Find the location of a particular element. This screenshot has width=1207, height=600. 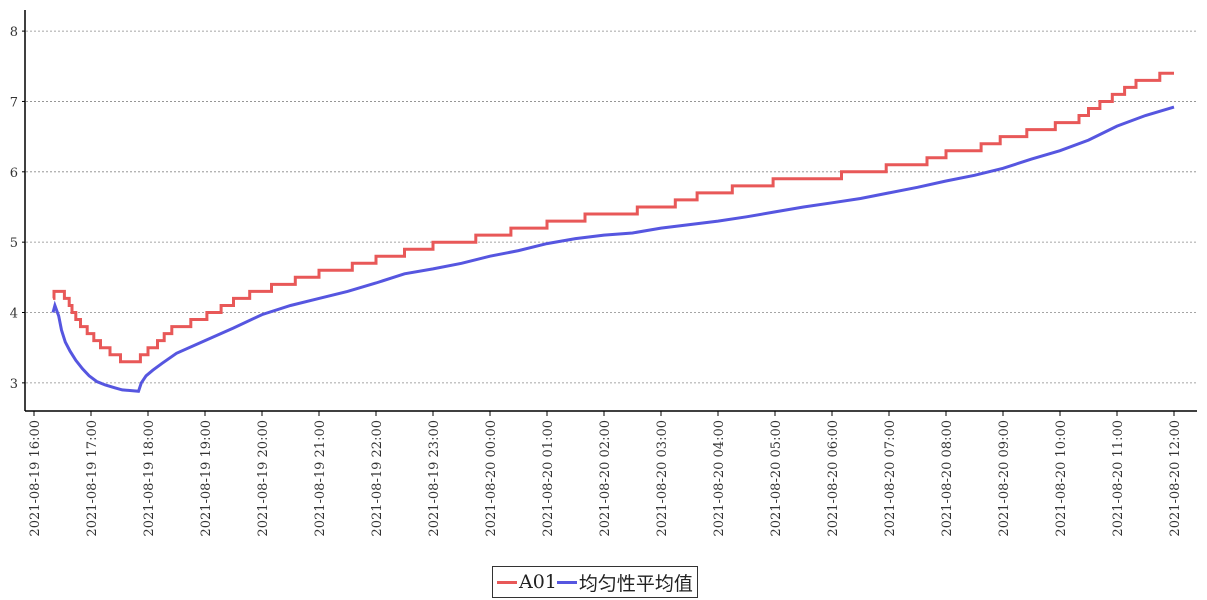

x-tick-label: 2021-08-20 10:00 is located at coordinates (1061, 478).